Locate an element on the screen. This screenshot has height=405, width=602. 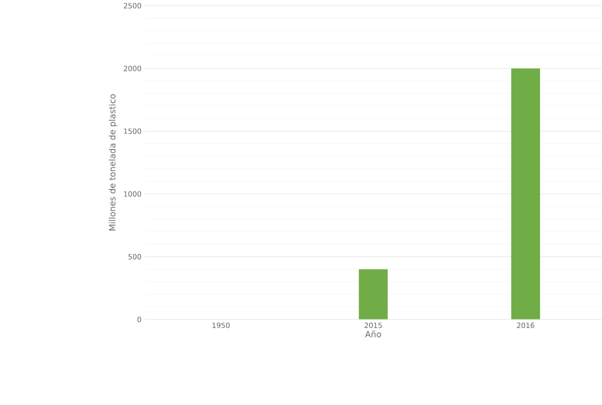
y-axis-title: Millones de tonelada de plastico is located at coordinates (113, 162).